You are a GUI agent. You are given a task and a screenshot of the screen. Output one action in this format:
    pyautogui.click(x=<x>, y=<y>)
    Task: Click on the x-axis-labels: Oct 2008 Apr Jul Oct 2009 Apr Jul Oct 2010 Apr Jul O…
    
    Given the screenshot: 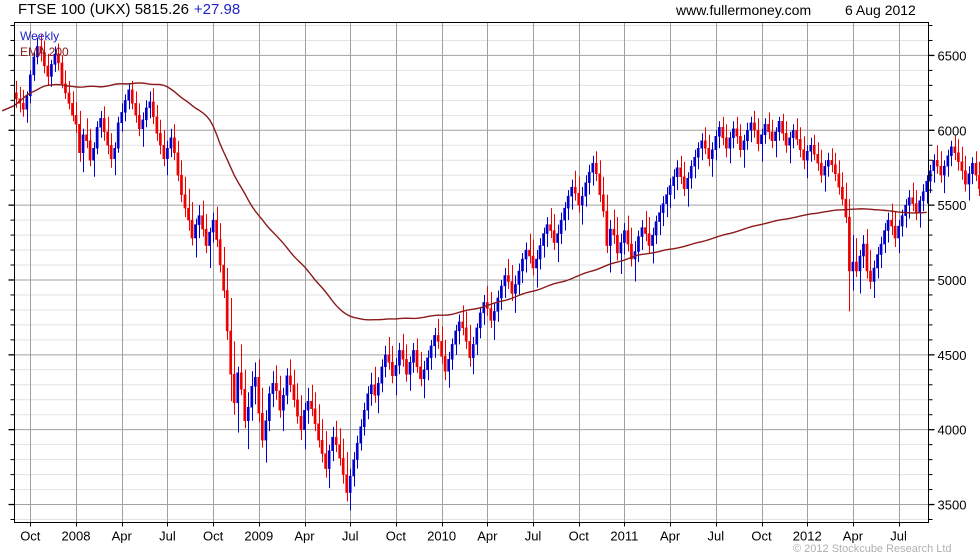 What is the action you would take?
    pyautogui.click(x=463, y=533)
    